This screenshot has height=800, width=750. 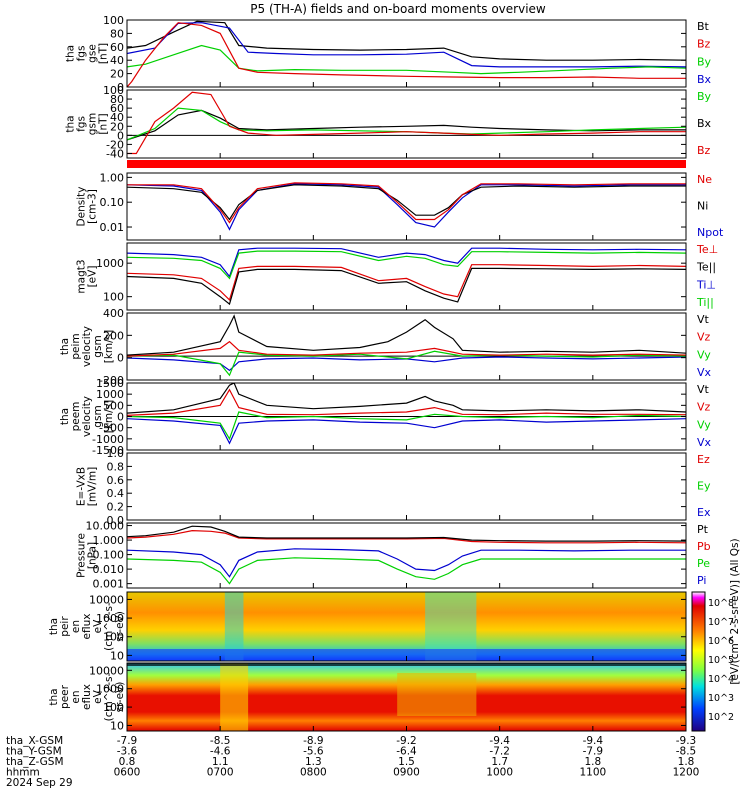 I want to click on x-row-value: 0.8, so click(x=127, y=762).